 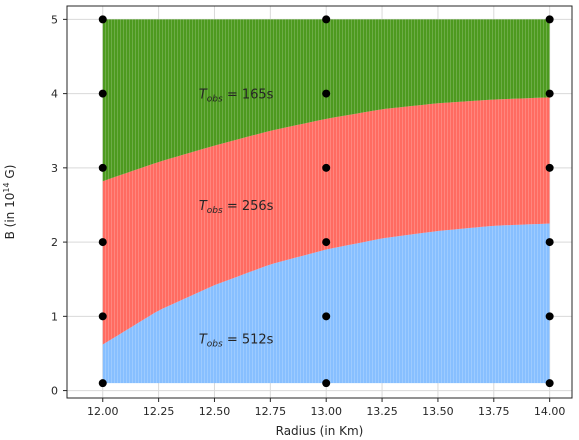 I want to click on y-axis-label: B (in 1014 G), so click(x=9, y=202).